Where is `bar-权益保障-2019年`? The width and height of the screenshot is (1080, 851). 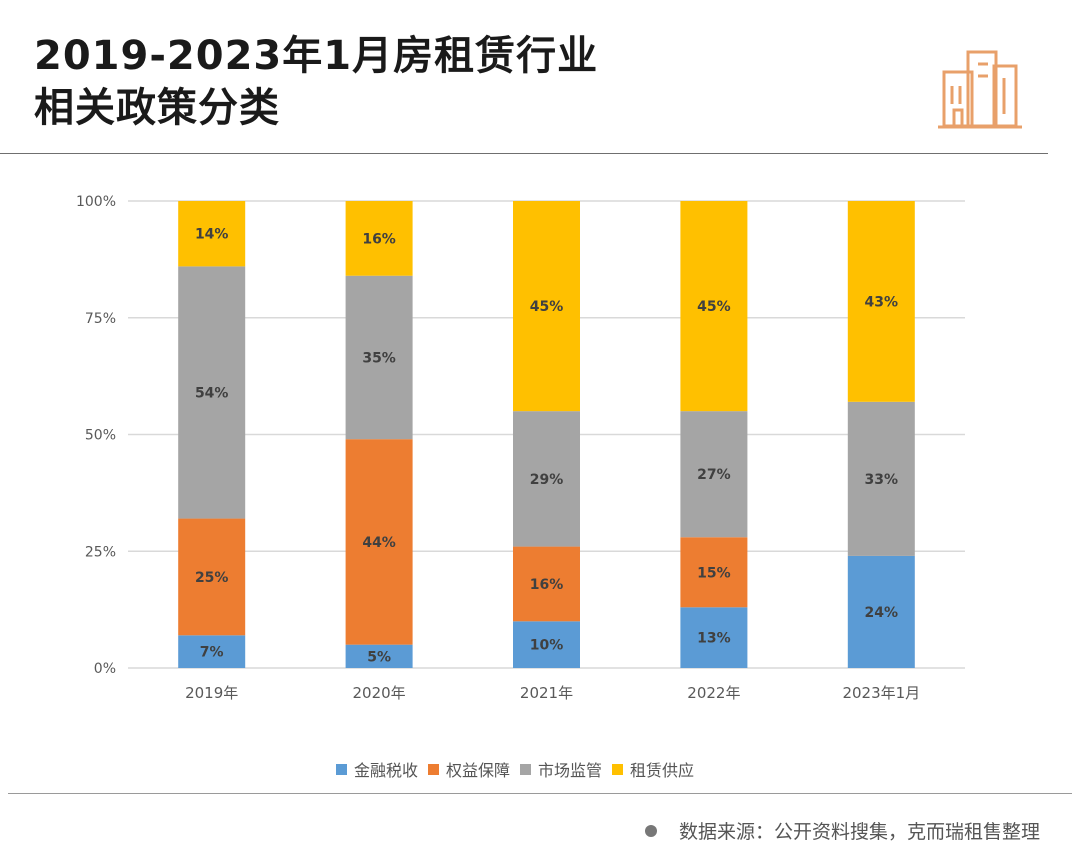
bar-权益保障-2019年 is located at coordinates (212, 577).